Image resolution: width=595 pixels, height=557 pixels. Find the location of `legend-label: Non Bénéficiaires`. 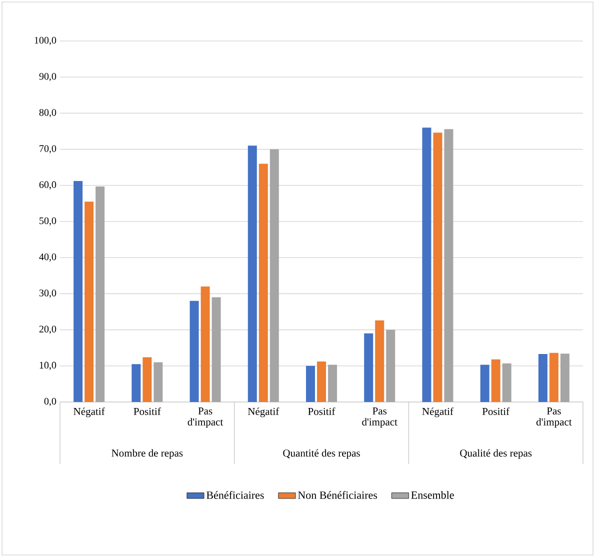

legend-label: Non Bénéficiaires is located at coordinates (338, 495).